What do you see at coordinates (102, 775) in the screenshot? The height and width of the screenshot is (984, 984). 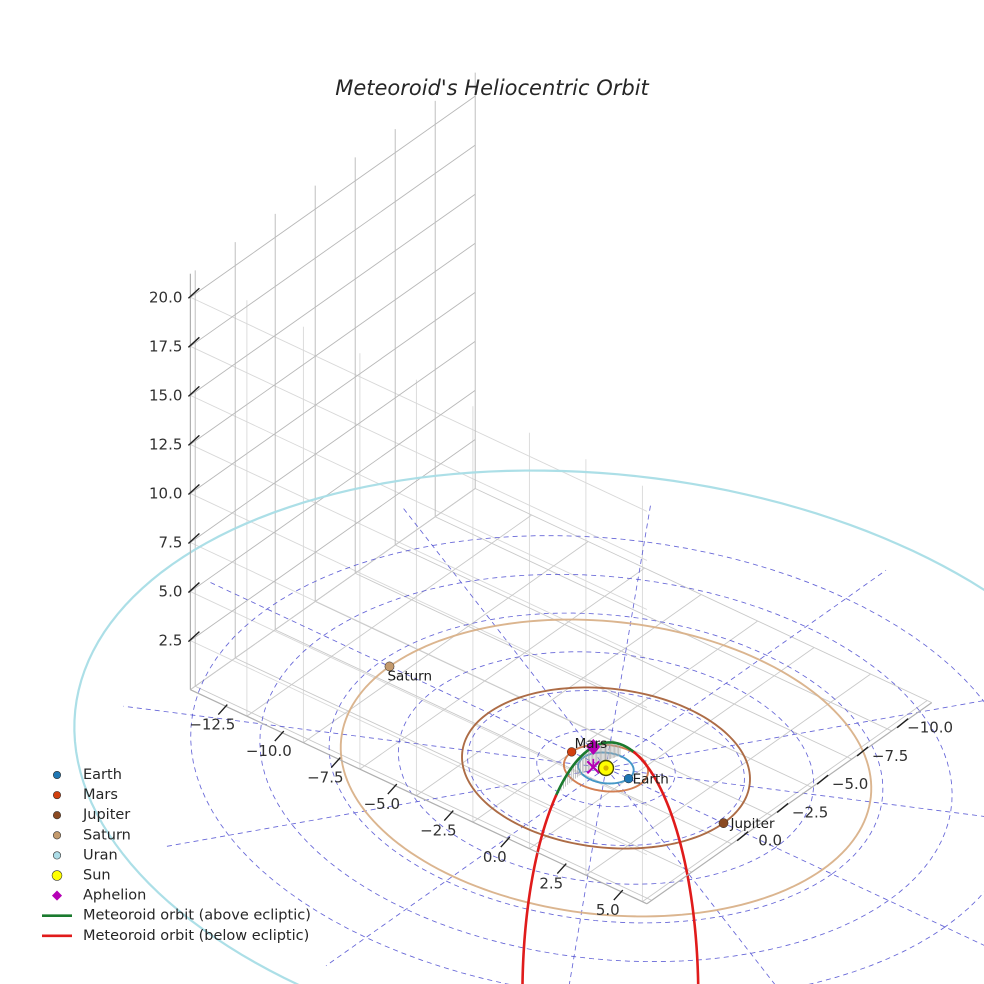 I see `legend-label: Earth` at bounding box center [102, 775].